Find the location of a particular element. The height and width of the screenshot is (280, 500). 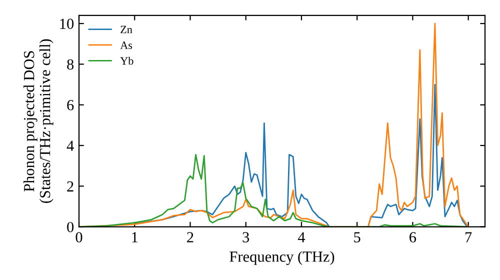

legend-label: As is located at coordinates (126, 45).